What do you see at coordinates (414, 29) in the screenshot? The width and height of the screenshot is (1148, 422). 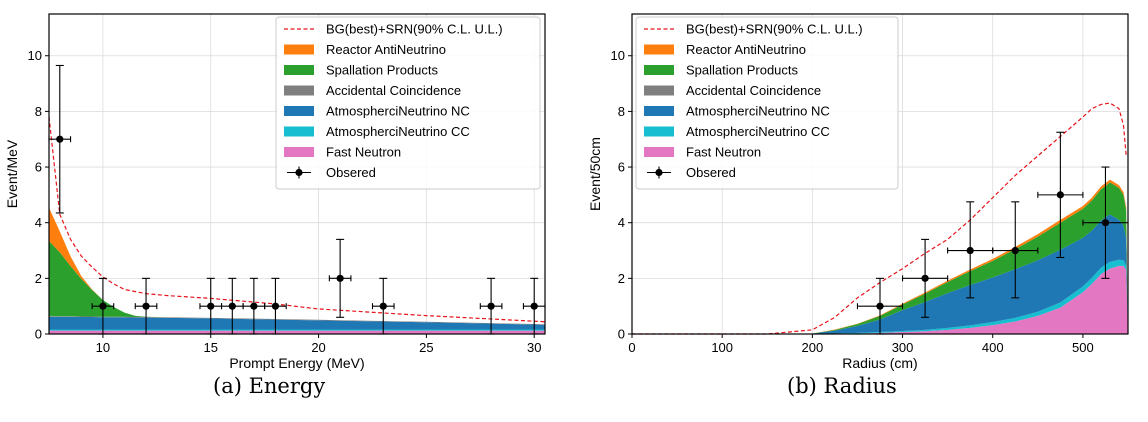 I see `legend-label: BG(best)+SRN(90% C.L. U.L.)` at bounding box center [414, 29].